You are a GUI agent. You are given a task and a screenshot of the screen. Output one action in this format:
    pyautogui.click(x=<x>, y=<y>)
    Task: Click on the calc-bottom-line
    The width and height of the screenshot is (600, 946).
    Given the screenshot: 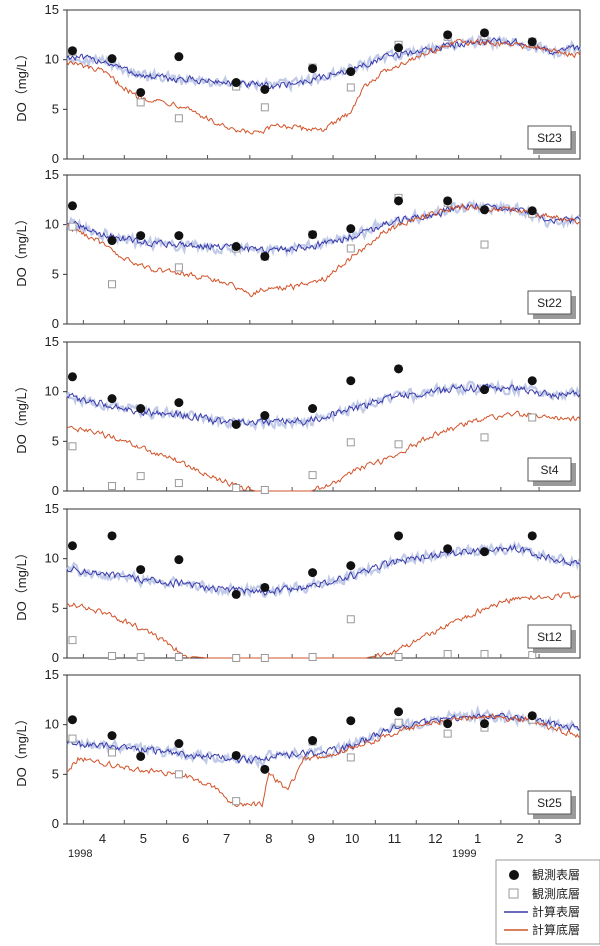 What is the action you would take?
    pyautogui.click(x=323, y=451)
    